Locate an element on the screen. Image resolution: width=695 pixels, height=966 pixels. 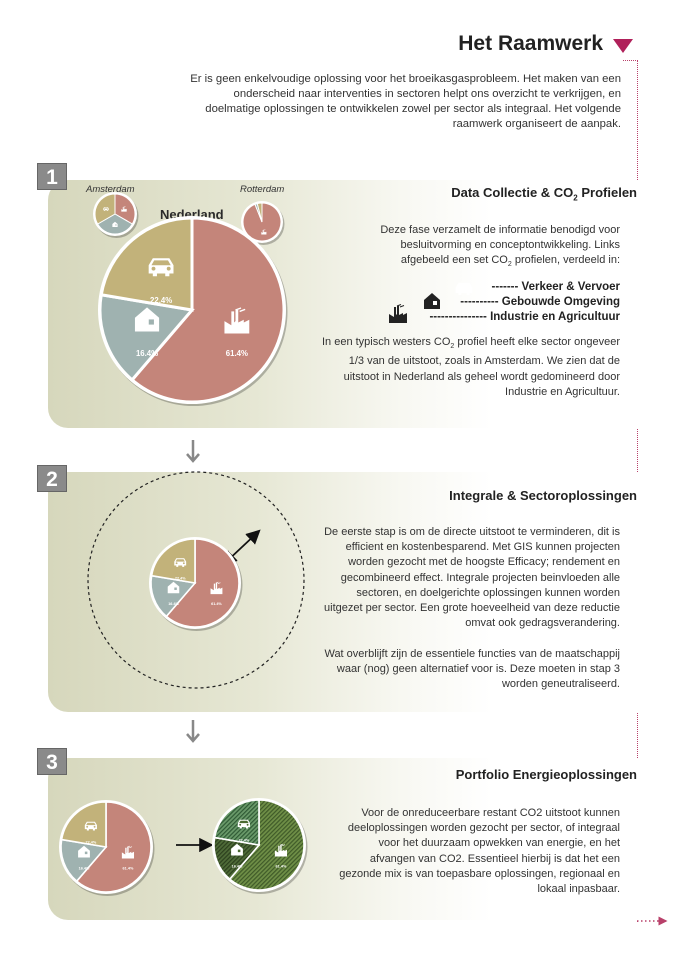
step-2-heading: Integrale & Sectoroplossingen is located at coordinates (543, 495).